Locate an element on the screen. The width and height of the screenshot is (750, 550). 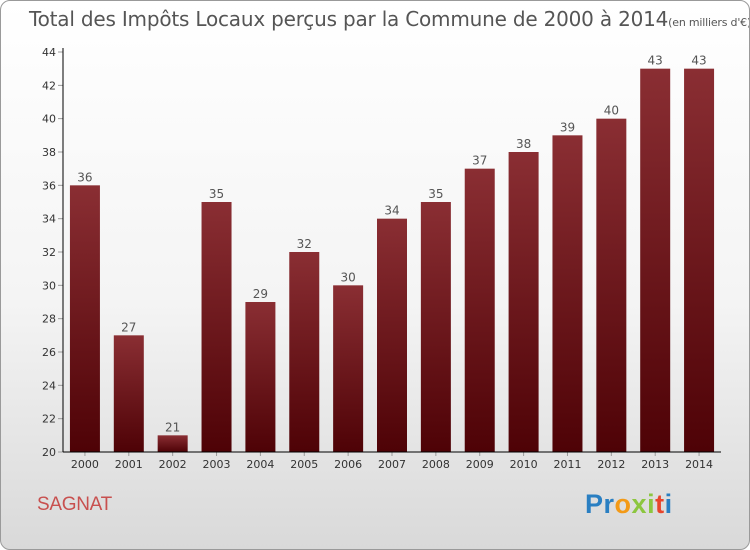
bar-2005 is located at coordinates (304, 352).